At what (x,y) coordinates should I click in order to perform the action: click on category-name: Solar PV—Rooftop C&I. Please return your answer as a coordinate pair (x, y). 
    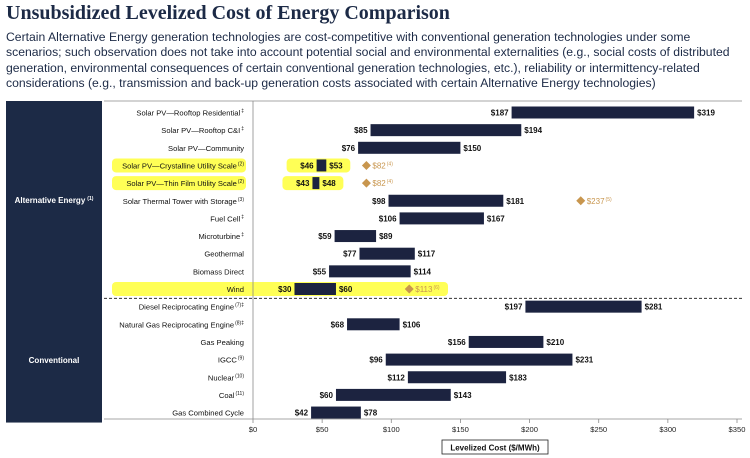
    Looking at the image, I should click on (200, 130).